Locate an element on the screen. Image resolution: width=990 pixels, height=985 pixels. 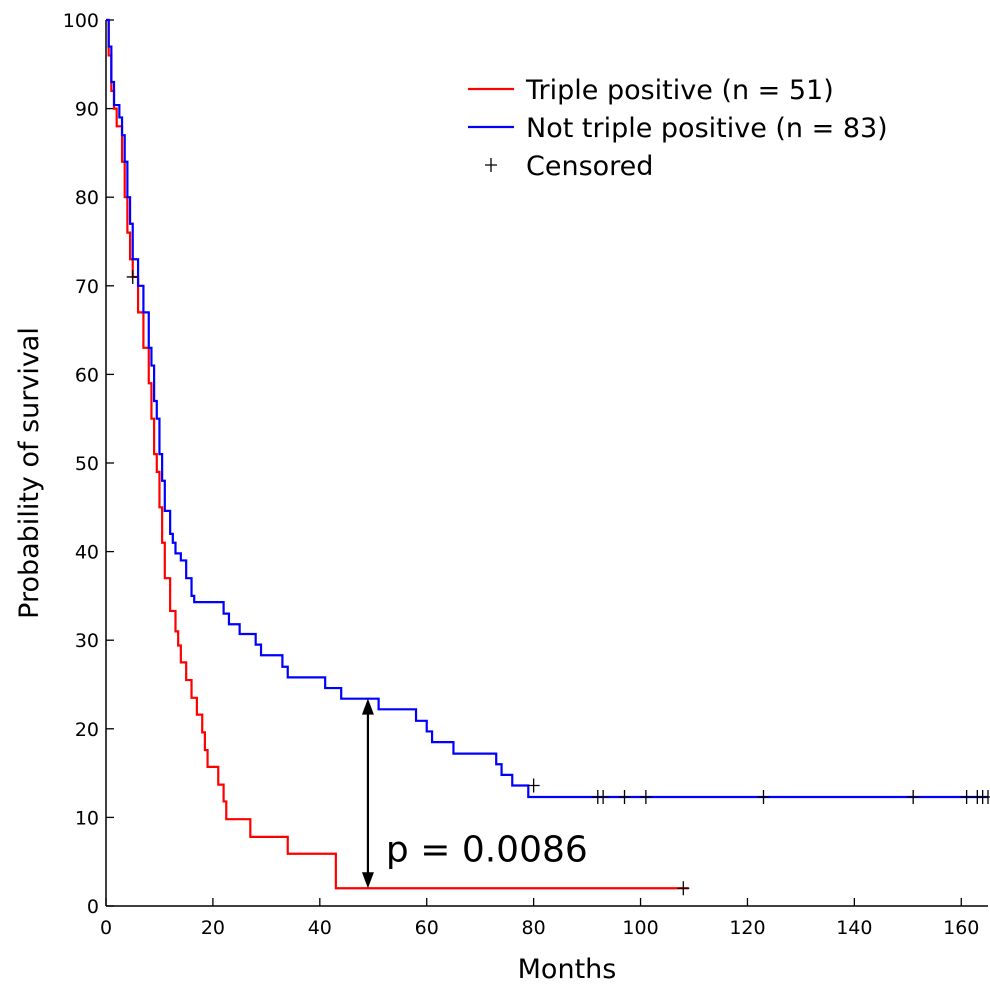
y-tick-label: 10 is located at coordinates (87, 818).